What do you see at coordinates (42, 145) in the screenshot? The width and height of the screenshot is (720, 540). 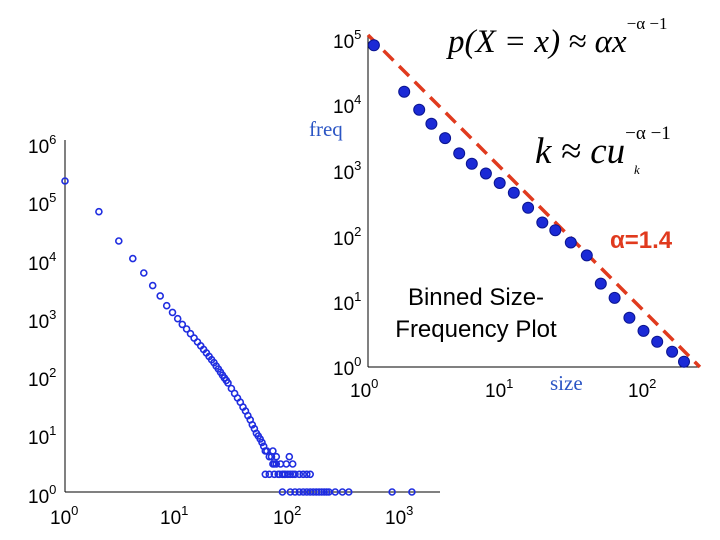 I see `raw-ytick-label: 10⁶` at bounding box center [42, 145].